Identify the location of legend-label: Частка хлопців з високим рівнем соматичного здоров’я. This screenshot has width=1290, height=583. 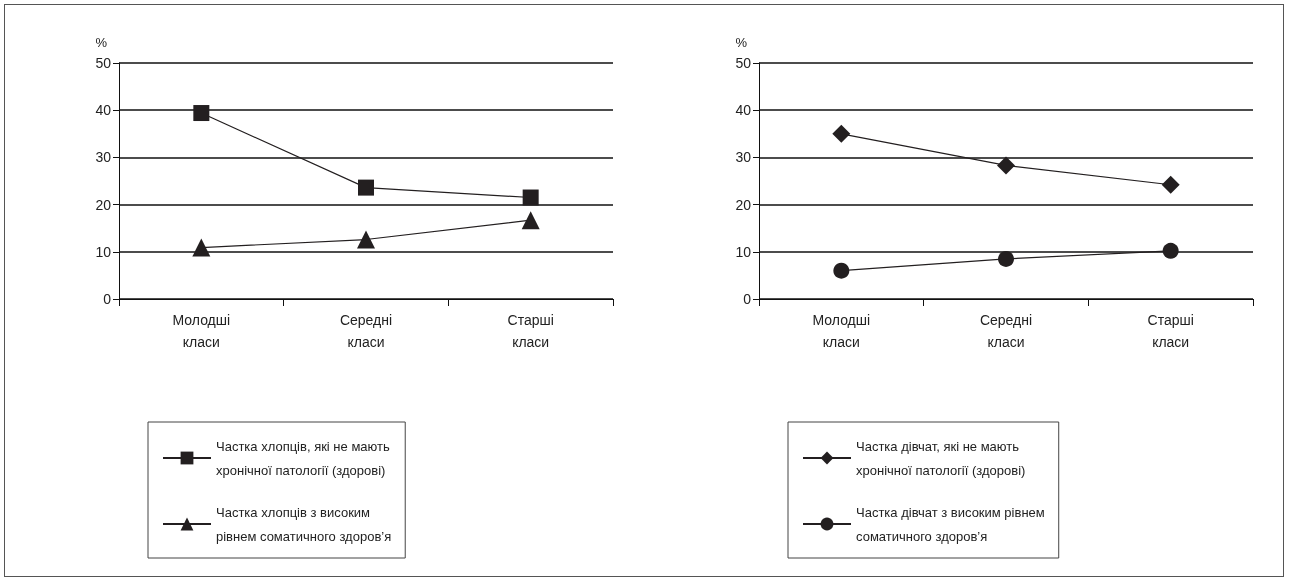
(304, 524).